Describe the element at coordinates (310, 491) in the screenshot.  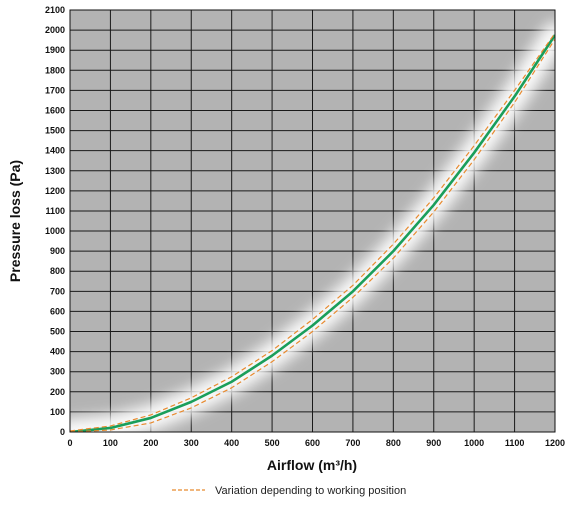
I see `legend-label-variation: Variation depending to working position` at that location.